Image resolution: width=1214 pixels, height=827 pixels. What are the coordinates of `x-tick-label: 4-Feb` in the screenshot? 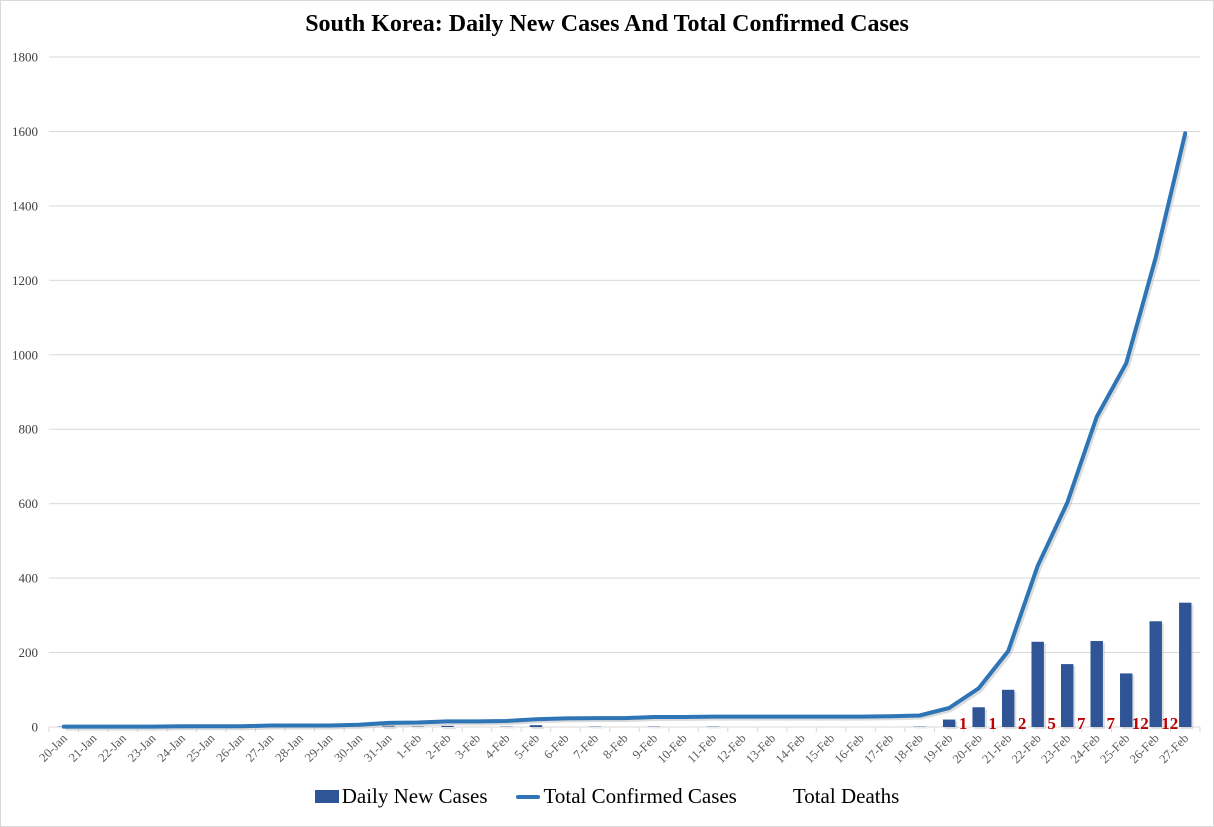 It's located at (497, 746).